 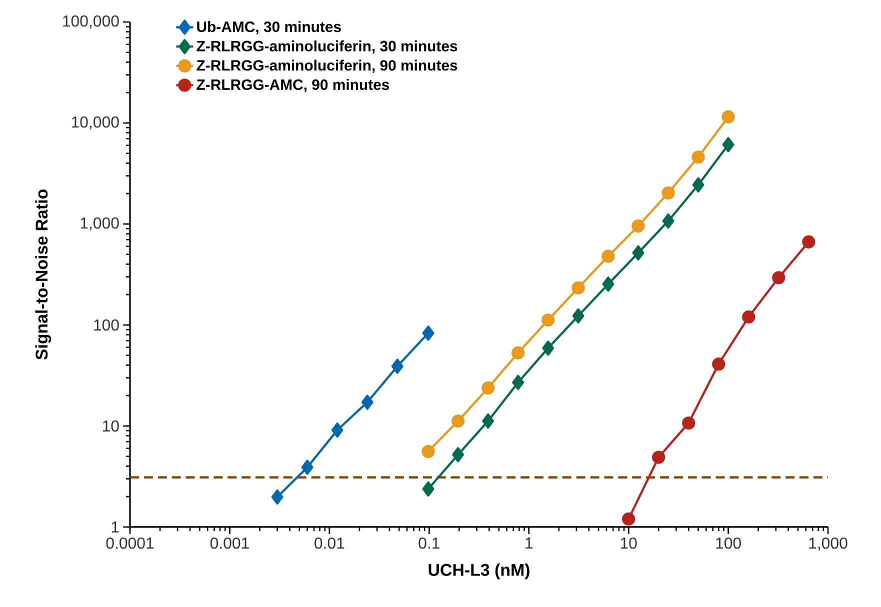 I want to click on x-tick-label: 1,000, so click(x=828, y=544).